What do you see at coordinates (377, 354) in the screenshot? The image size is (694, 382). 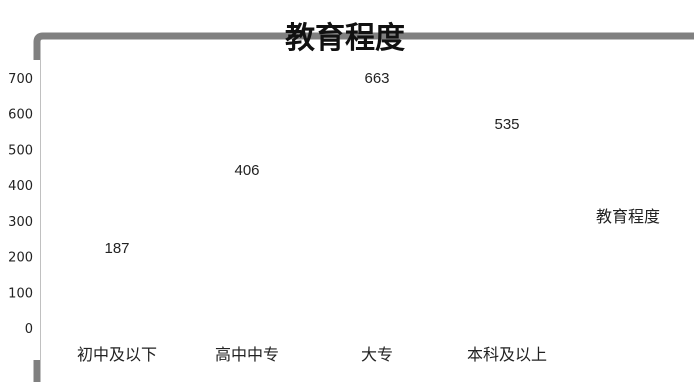 I see `category-label: 大专` at bounding box center [377, 354].